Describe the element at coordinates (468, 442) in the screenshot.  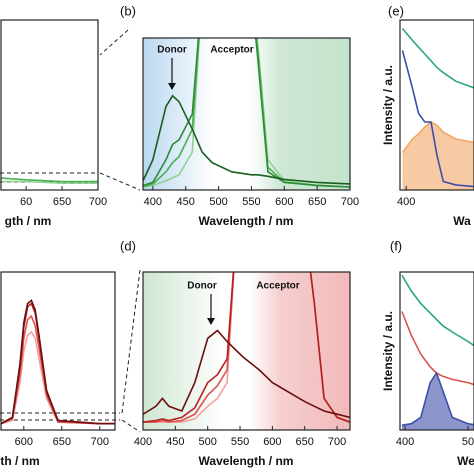
I see `x-tick-label: 50` at that location.